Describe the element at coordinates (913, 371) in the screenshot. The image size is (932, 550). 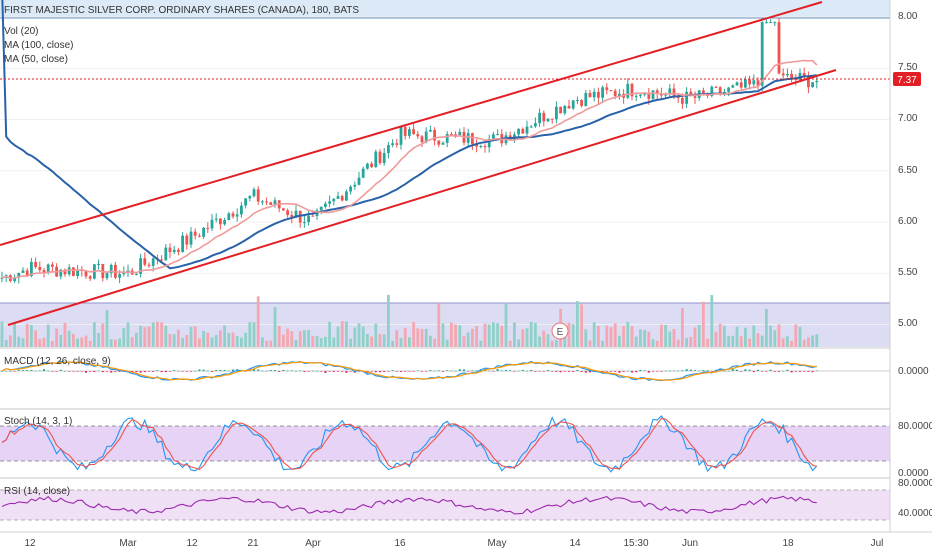
I see `macd-tick: 0.0000` at that location.